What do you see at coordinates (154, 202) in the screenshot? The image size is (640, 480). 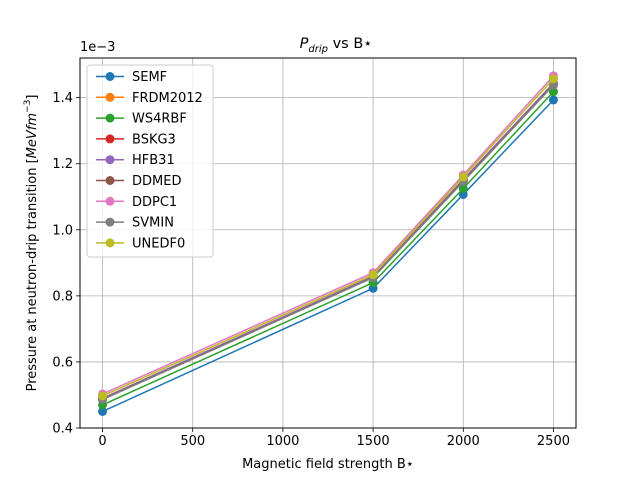 I see `legend-label: DDPC1` at bounding box center [154, 202].